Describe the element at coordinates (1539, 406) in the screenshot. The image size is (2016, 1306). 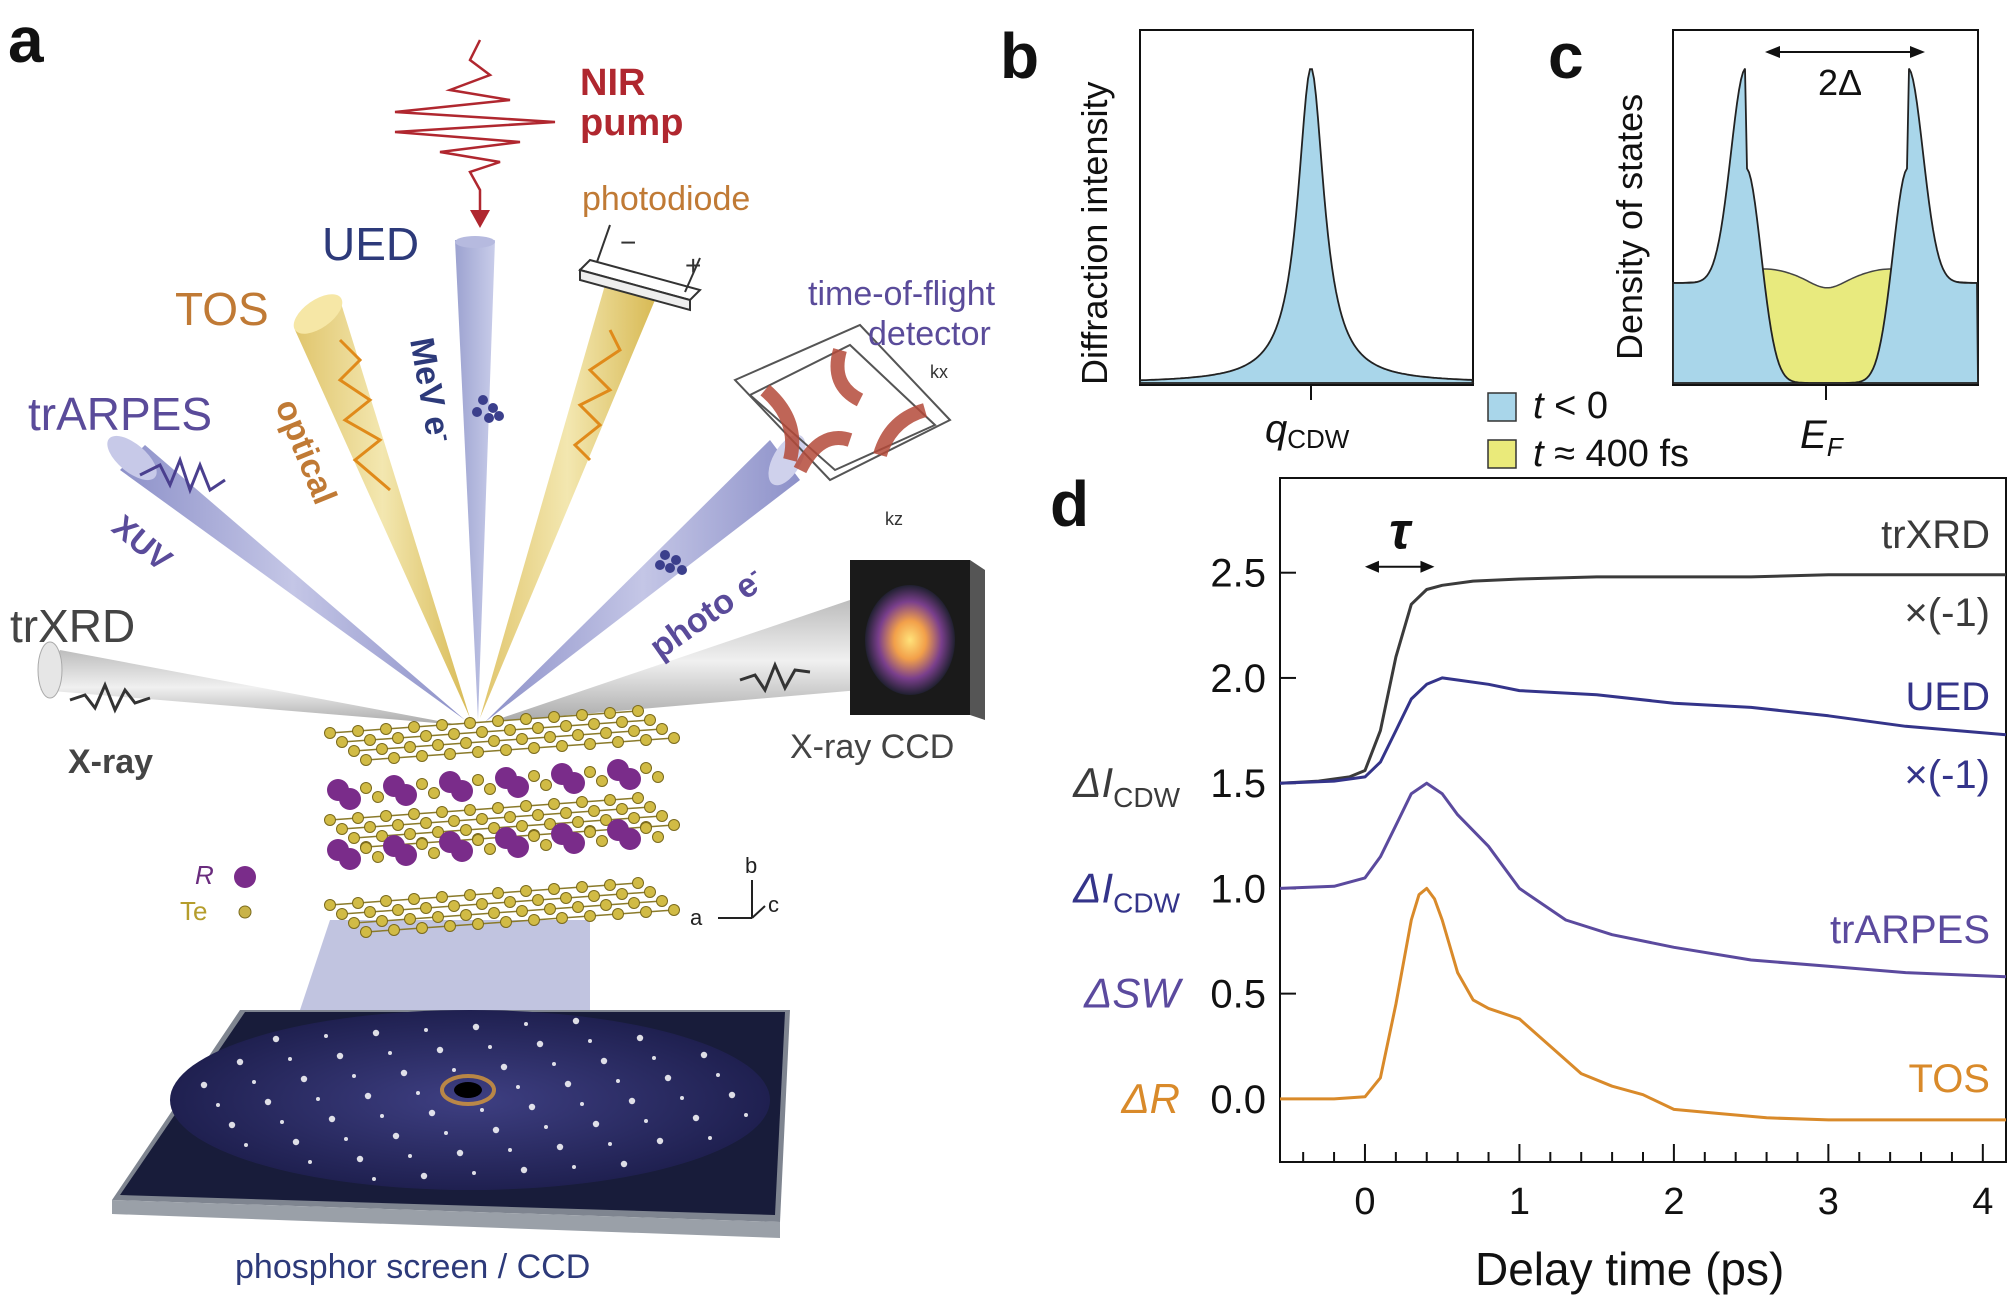
I see `legend-before-t: t` at that location.